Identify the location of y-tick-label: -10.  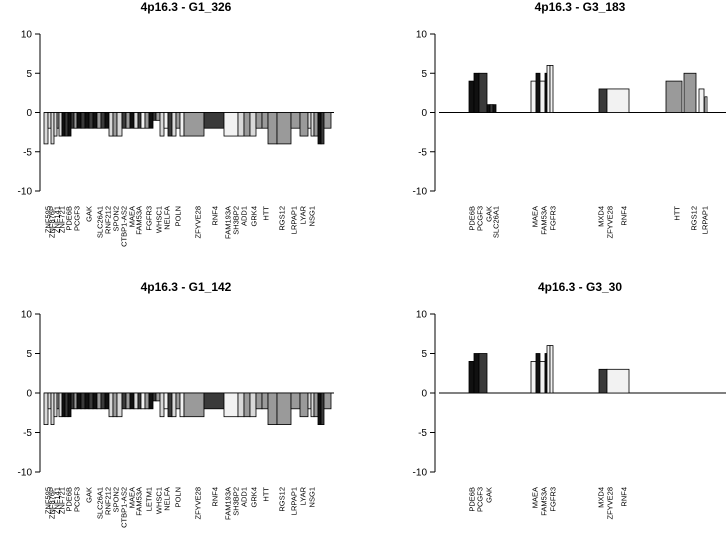
(420, 192).